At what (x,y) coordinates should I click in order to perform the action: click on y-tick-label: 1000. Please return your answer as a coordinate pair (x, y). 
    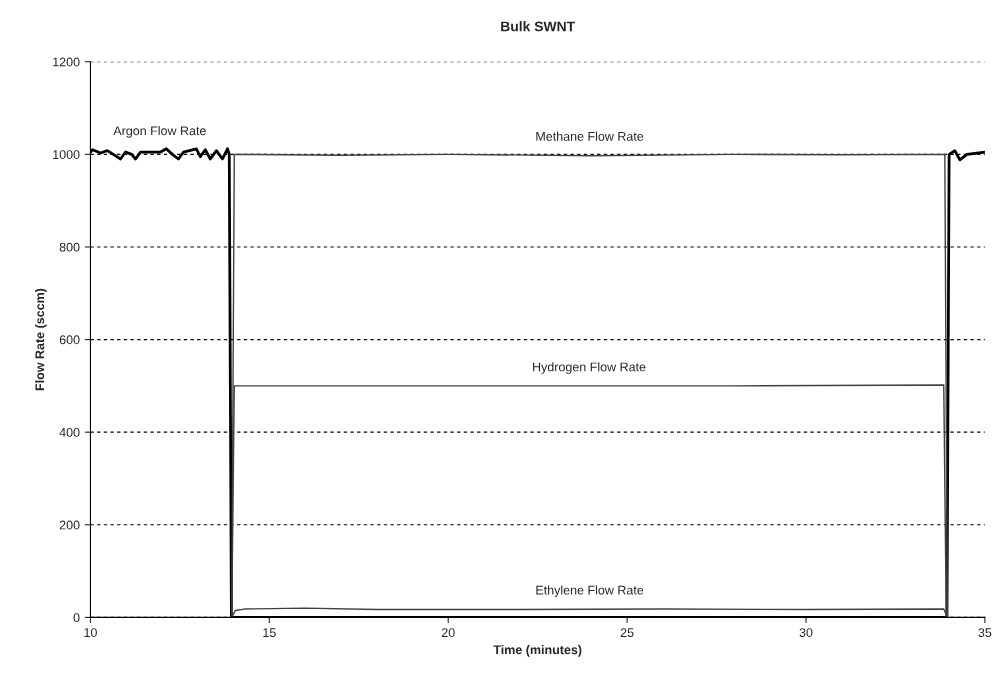
    Looking at the image, I should click on (66, 154).